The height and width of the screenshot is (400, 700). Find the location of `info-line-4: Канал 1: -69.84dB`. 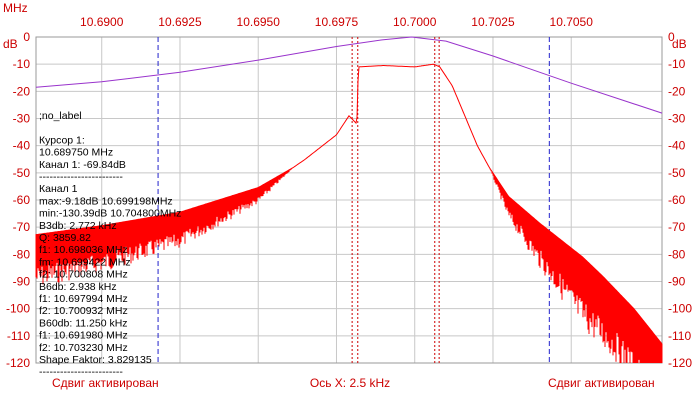

info-line-4: Канал 1: -69.84dB is located at coordinates (82, 165).